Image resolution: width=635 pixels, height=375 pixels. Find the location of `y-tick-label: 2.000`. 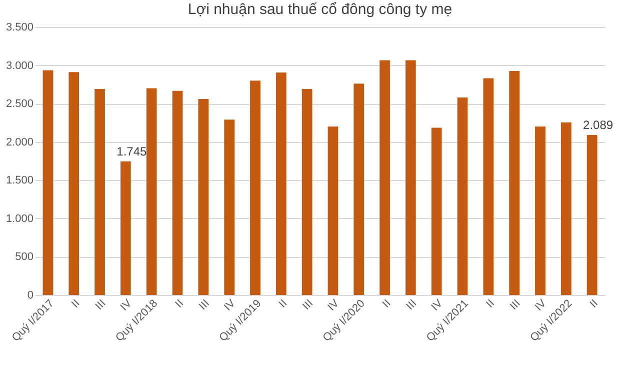

y-tick-label: 2.000 is located at coordinates (20, 142).